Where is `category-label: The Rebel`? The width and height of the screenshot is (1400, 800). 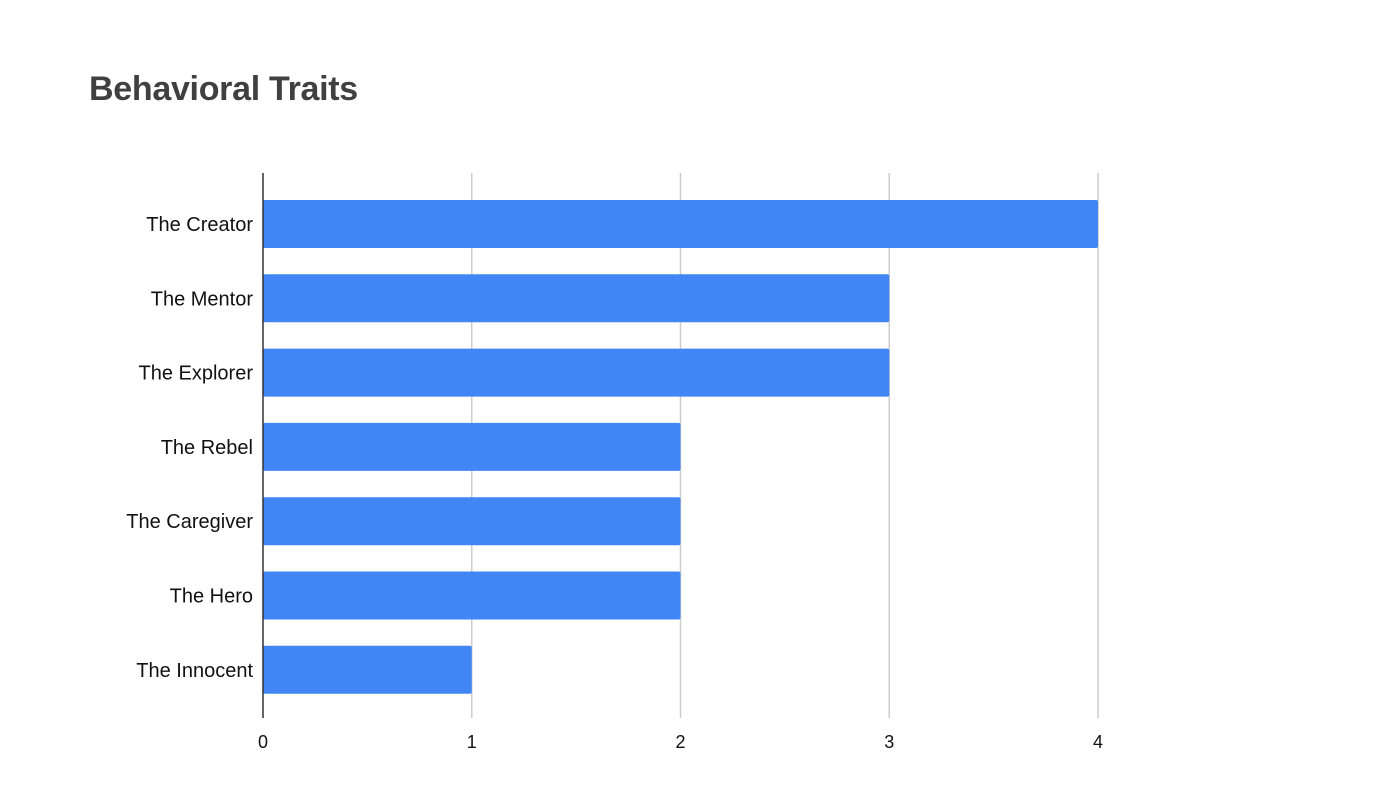
category-label: The Rebel is located at coordinates (207, 448).